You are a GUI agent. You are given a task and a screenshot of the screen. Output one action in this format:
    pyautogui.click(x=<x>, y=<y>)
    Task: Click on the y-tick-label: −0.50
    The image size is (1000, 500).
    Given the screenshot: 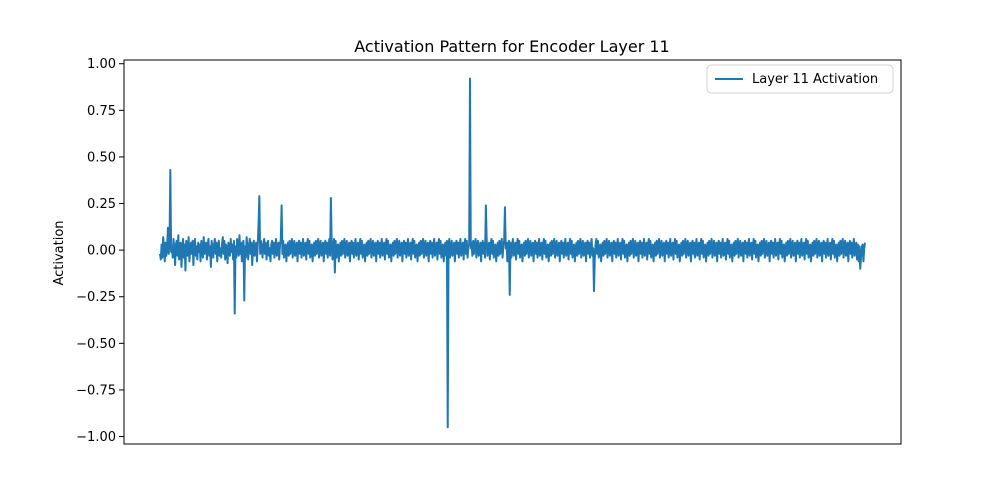 What is the action you would take?
    pyautogui.click(x=96, y=344)
    